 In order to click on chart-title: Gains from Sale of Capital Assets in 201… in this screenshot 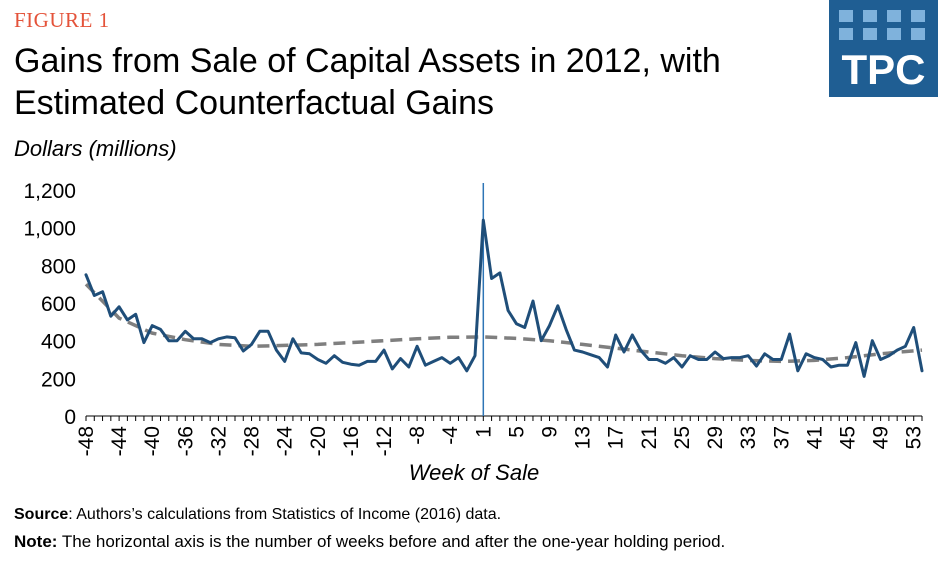, I will do `click(367, 82)`.